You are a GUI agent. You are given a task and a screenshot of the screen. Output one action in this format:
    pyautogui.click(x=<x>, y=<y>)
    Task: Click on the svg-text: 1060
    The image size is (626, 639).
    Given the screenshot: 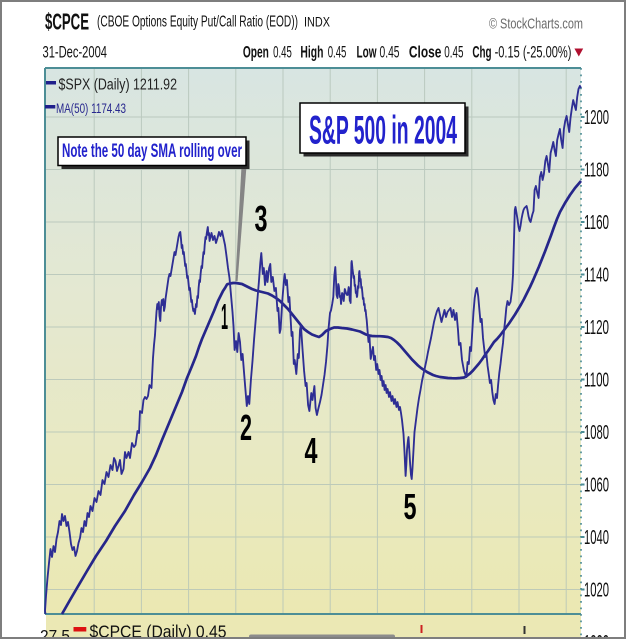 What is the action you would take?
    pyautogui.click(x=596, y=486)
    